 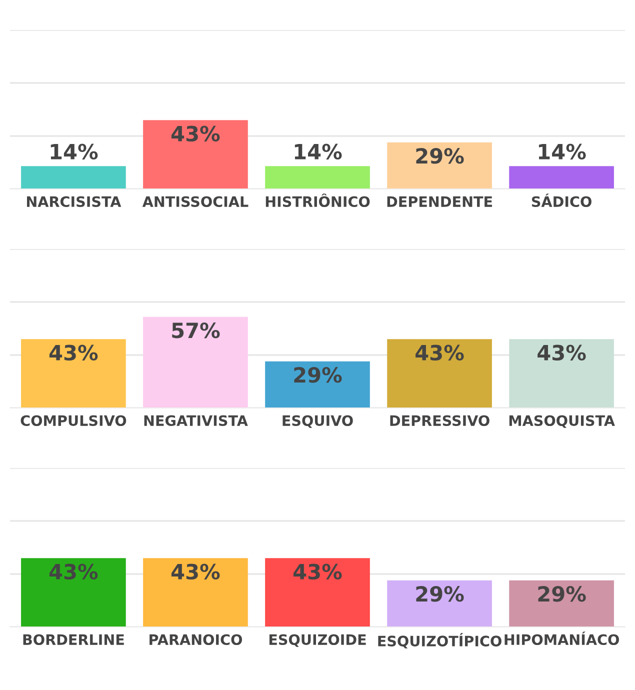 What do you see at coordinates (562, 201) in the screenshot?
I see `x-tick-label: SÁDICO` at bounding box center [562, 201].